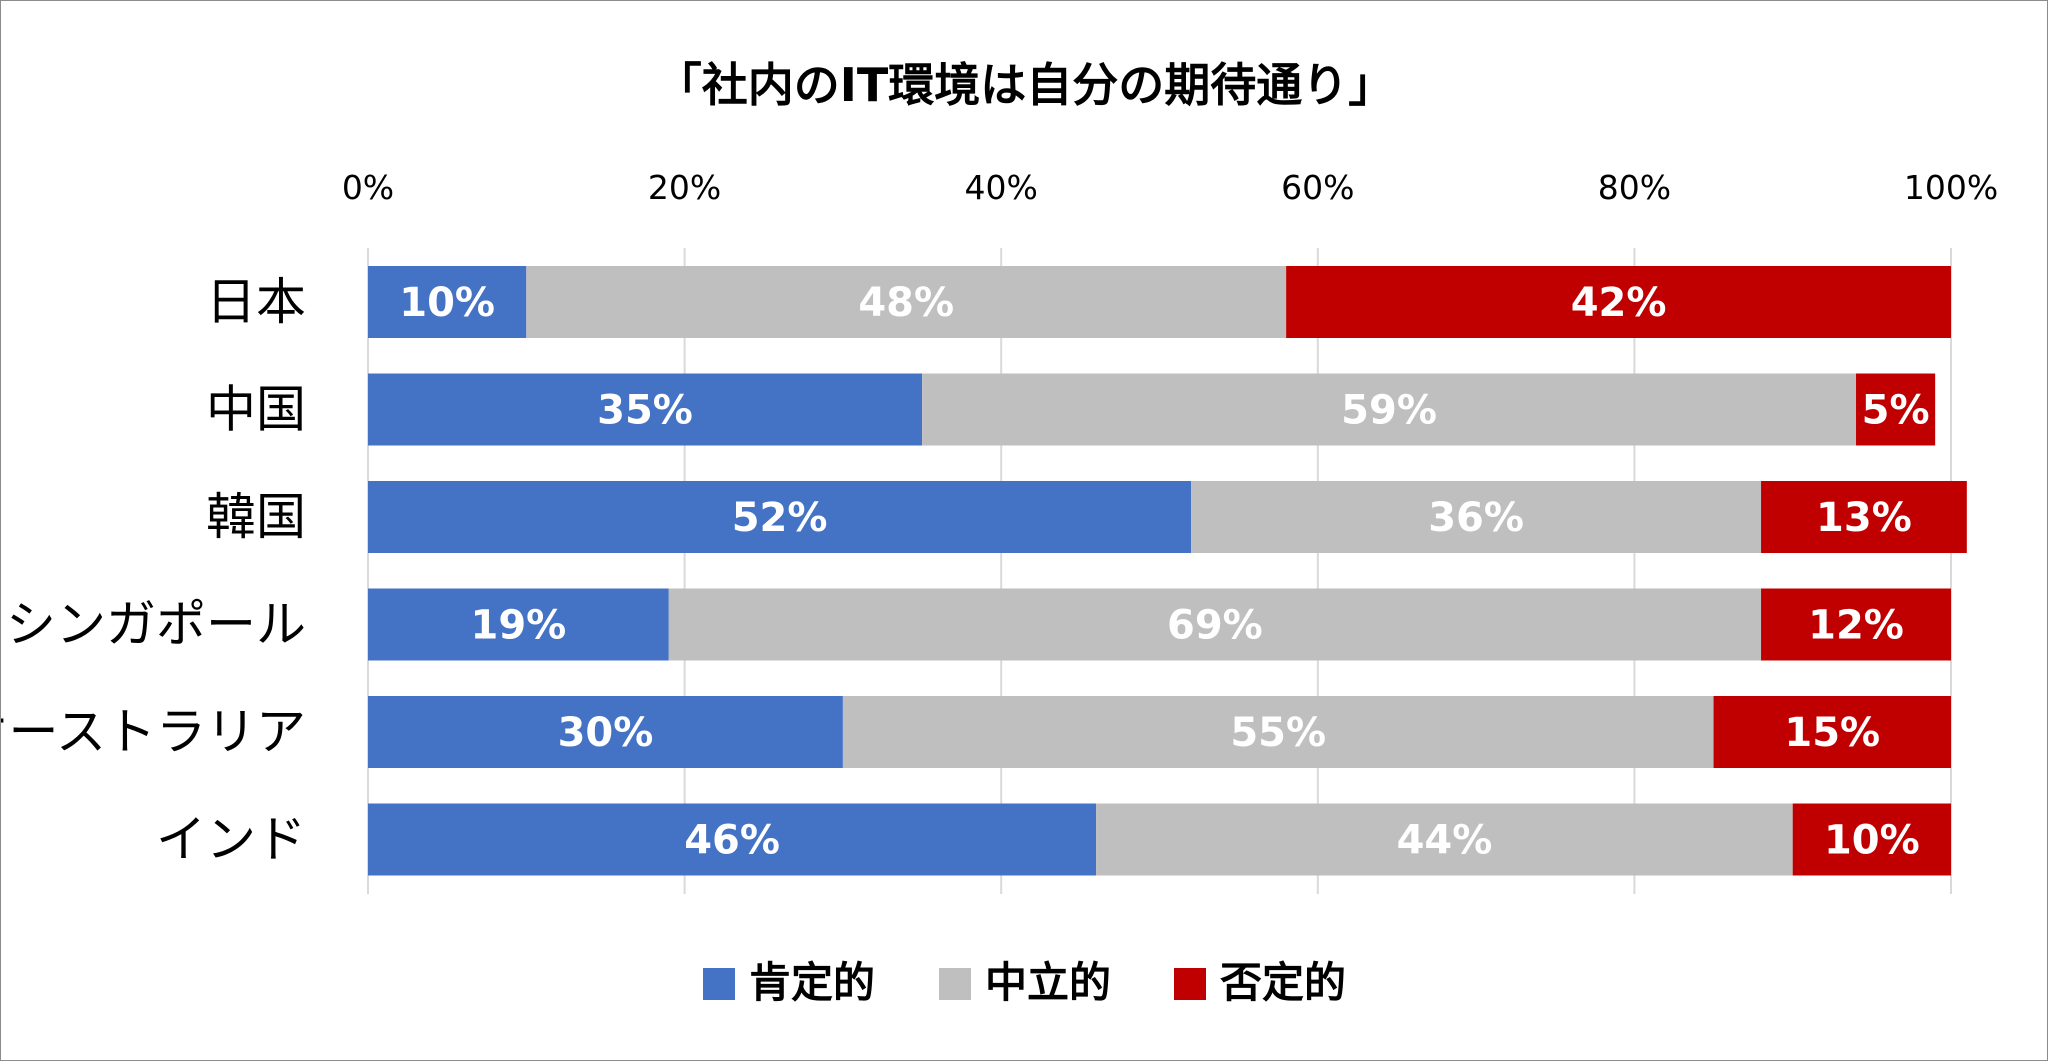 The height and width of the screenshot is (1062, 2048). What do you see at coordinates (368, 187) in the screenshot?
I see `x-tick-label: 0%` at bounding box center [368, 187].